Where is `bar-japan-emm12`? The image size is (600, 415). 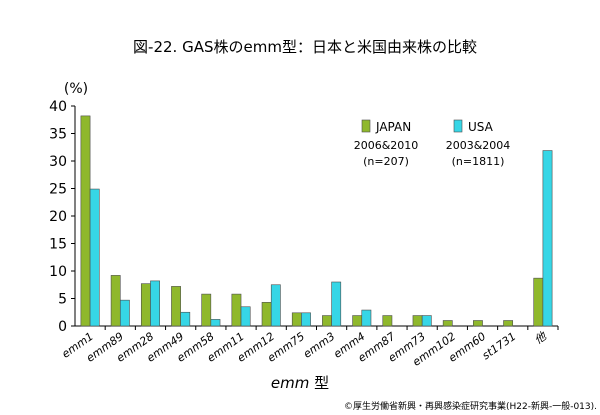
bar-japan-emm12 is located at coordinates (266, 314).